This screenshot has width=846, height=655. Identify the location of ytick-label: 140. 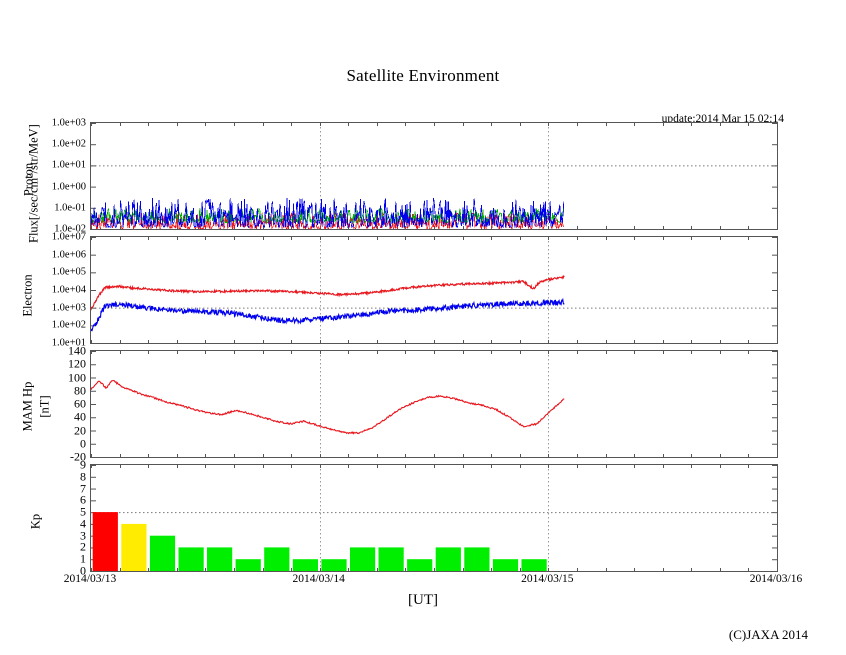
(77, 350).